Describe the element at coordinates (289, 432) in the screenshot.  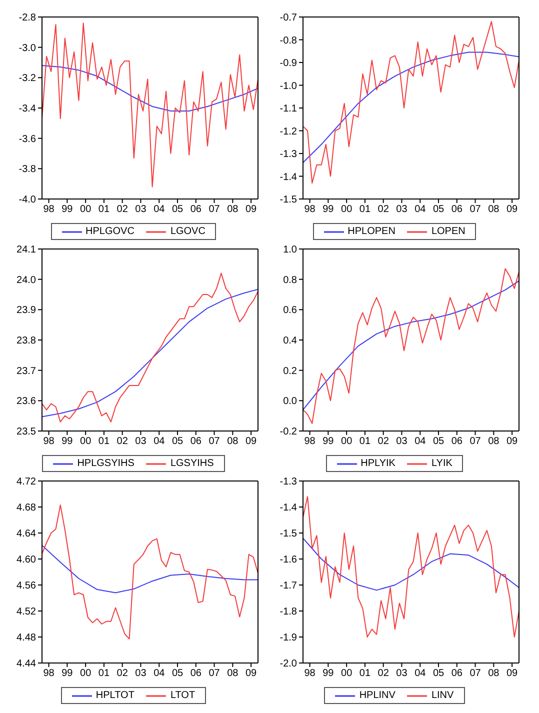
I see `y-tick-label: -0.2` at that location.